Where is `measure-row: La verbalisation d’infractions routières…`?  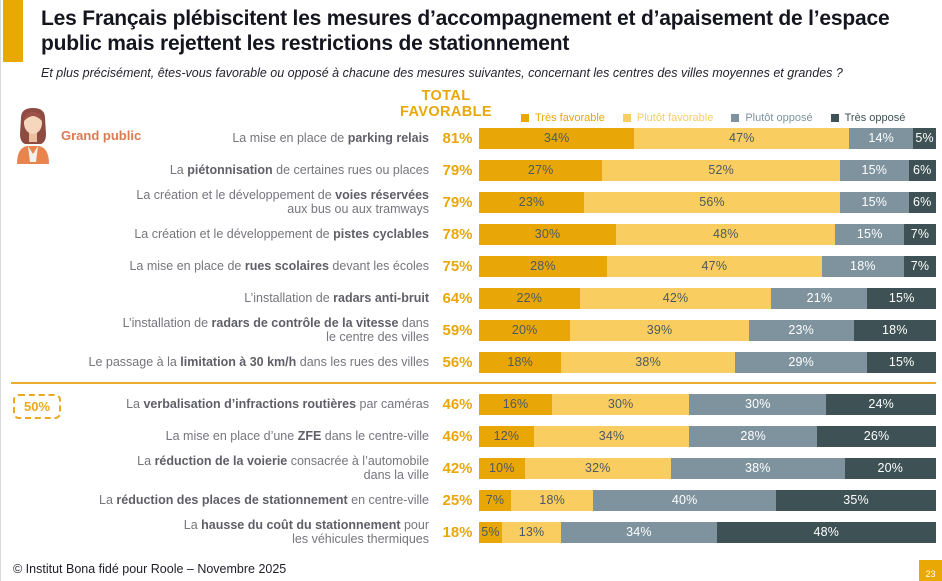 measure-row: La verbalisation d’infractions routières… is located at coordinates (487, 404).